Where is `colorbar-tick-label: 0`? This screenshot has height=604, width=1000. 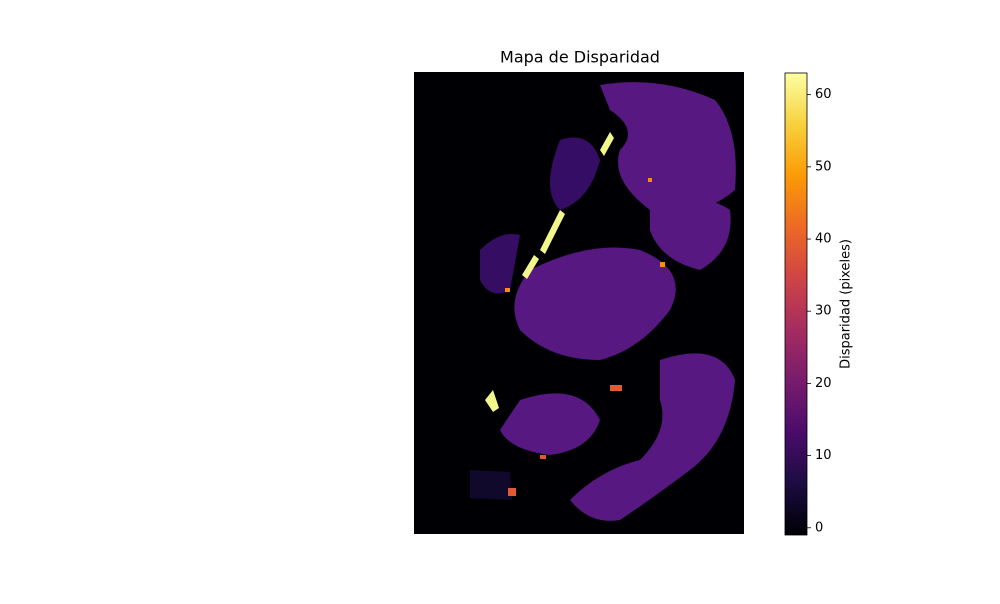 colorbar-tick-label: 0 is located at coordinates (819, 527).